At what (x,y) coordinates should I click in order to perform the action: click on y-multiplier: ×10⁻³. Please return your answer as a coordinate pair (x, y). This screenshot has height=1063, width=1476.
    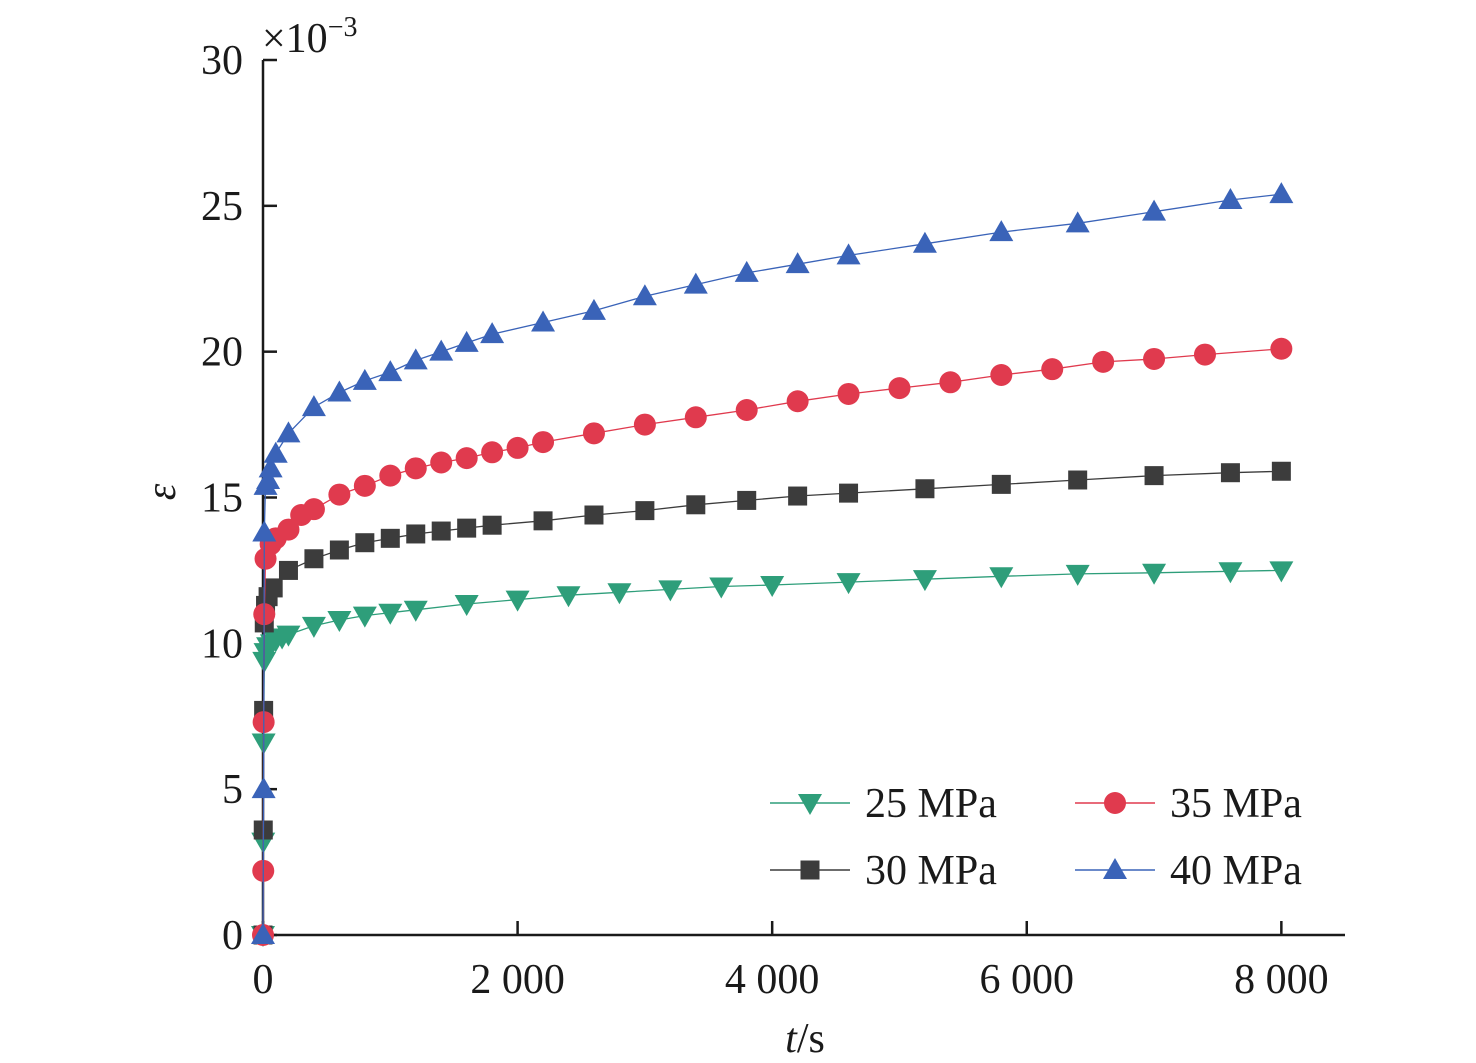
    Looking at the image, I should click on (309, 37).